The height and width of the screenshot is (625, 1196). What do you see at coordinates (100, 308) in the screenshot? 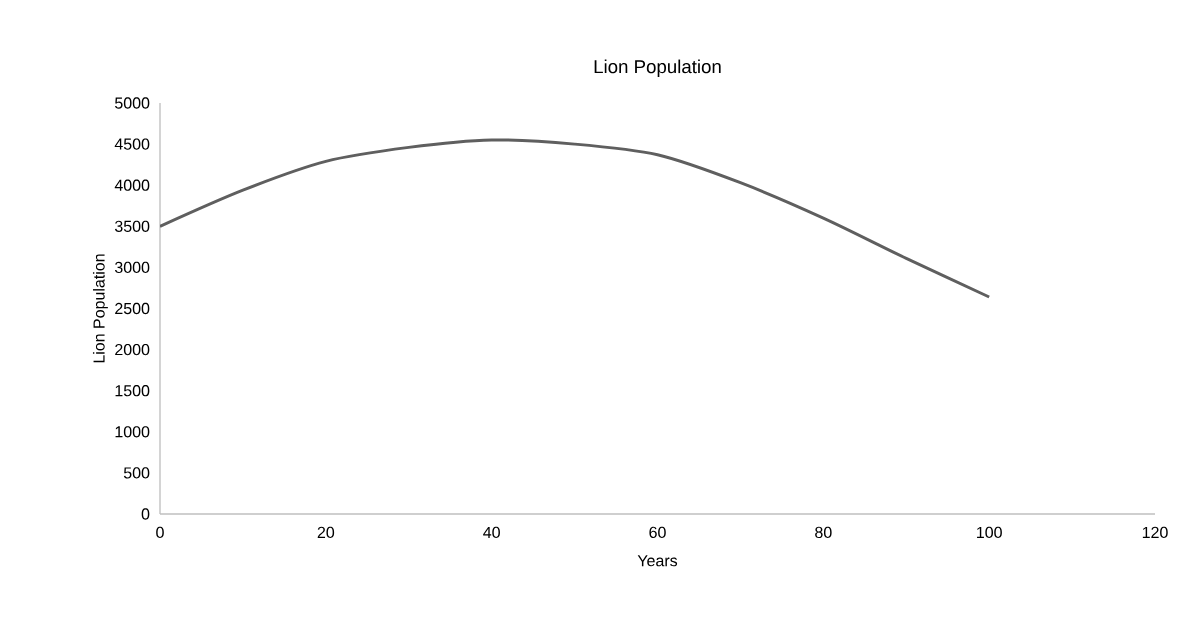
I see `y-axis-title: Lion Population` at bounding box center [100, 308].